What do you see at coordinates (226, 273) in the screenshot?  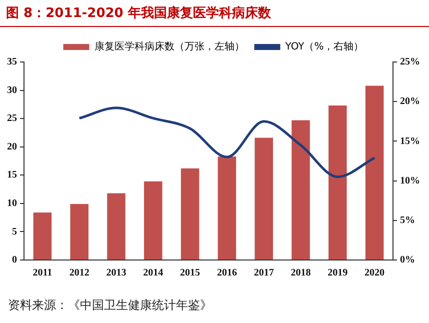 I see `x-tick-label: 2016` at bounding box center [226, 273].